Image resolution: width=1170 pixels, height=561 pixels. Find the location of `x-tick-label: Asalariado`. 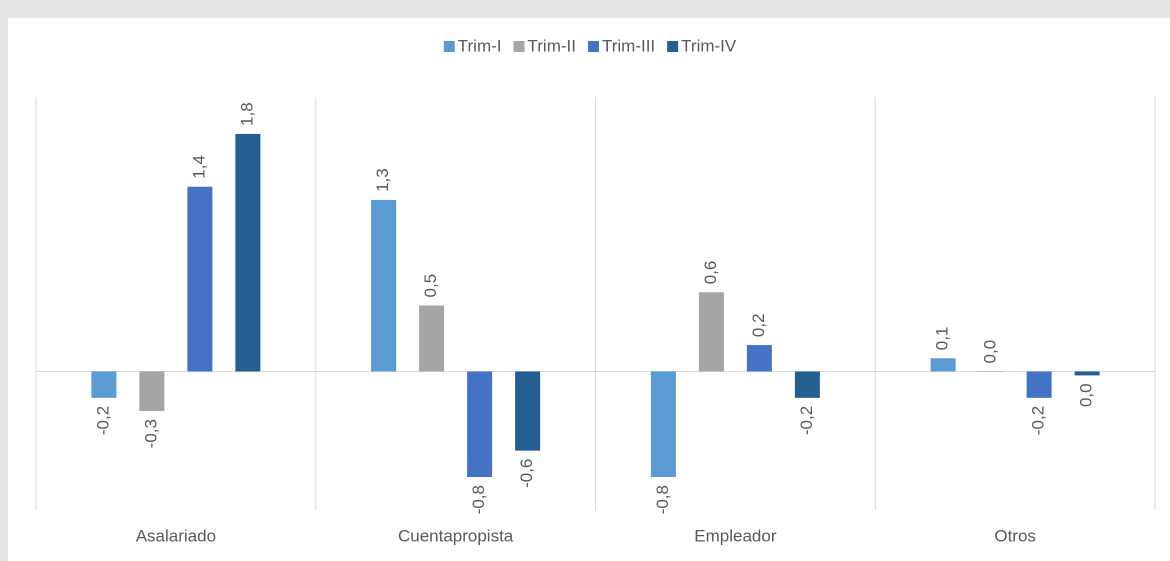

x-tick-label: Asalariado is located at coordinates (176, 535).